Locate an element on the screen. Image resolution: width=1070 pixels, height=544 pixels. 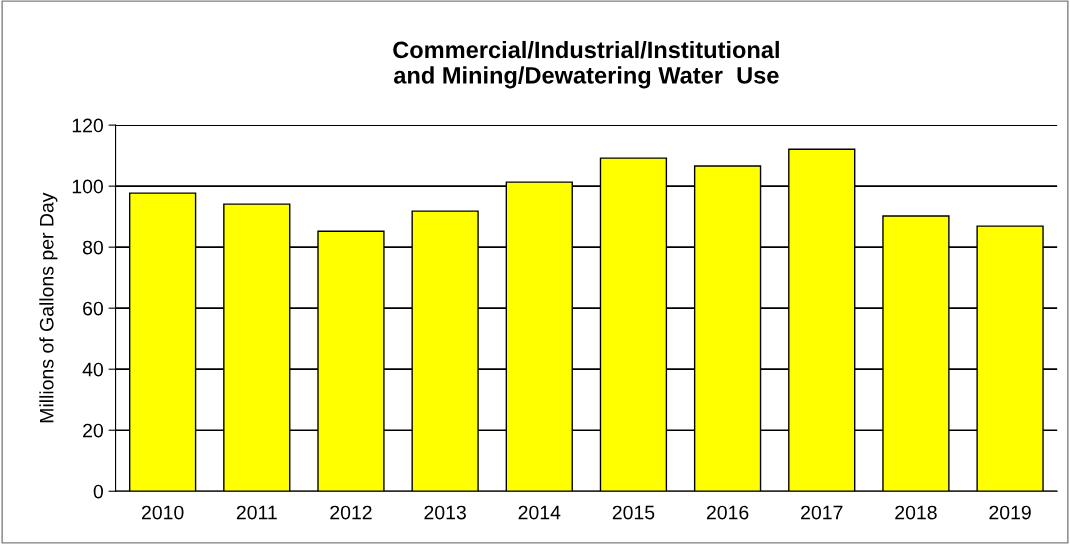
x-tick-label: 2011 is located at coordinates (256, 512).